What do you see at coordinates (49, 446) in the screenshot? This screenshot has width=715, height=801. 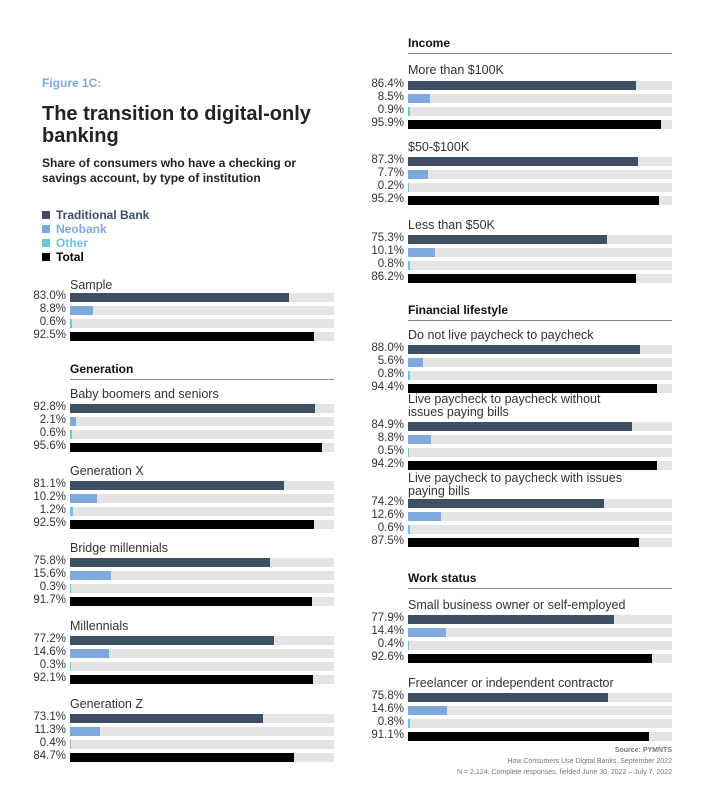 I see `value-label: 95.6%` at bounding box center [49, 446].